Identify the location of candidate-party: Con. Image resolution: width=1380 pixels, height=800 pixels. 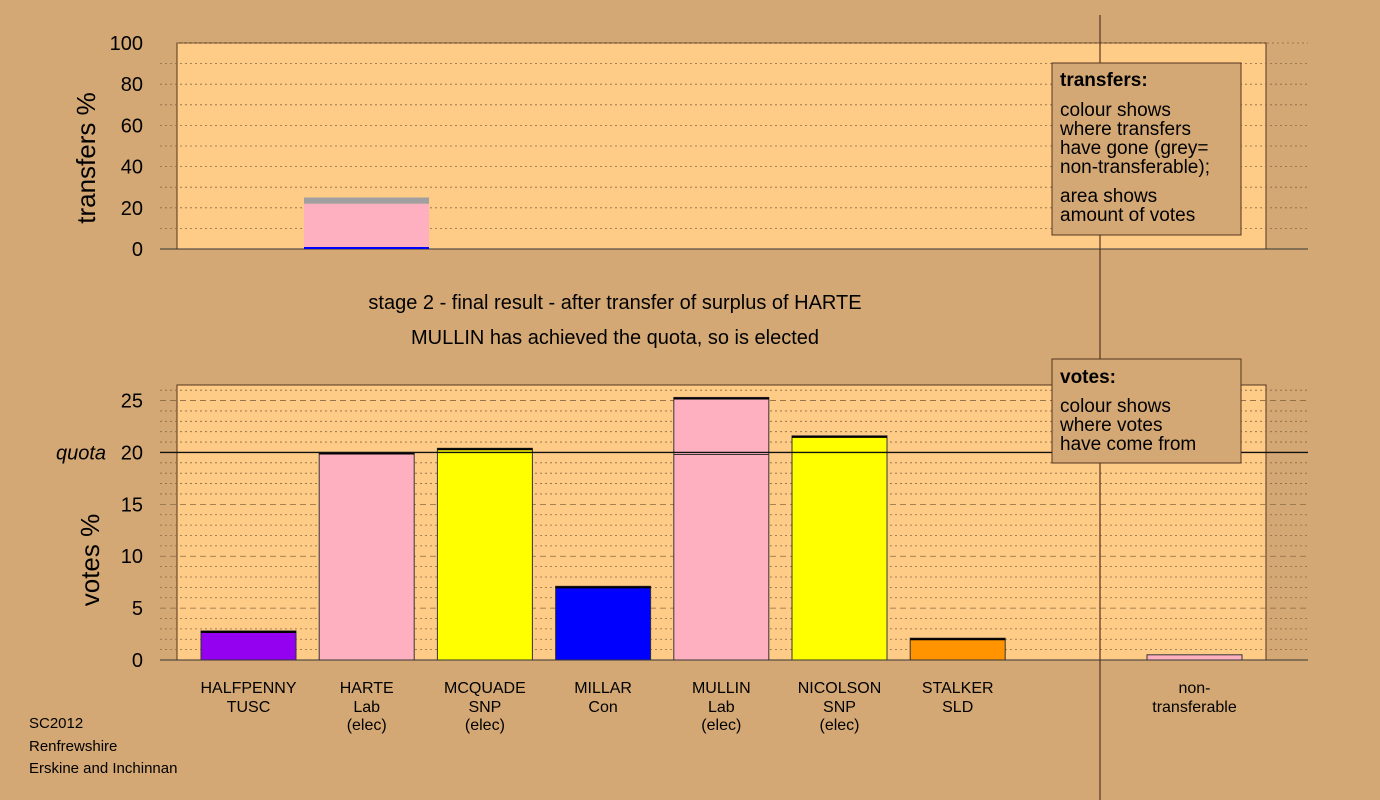
(602, 707).